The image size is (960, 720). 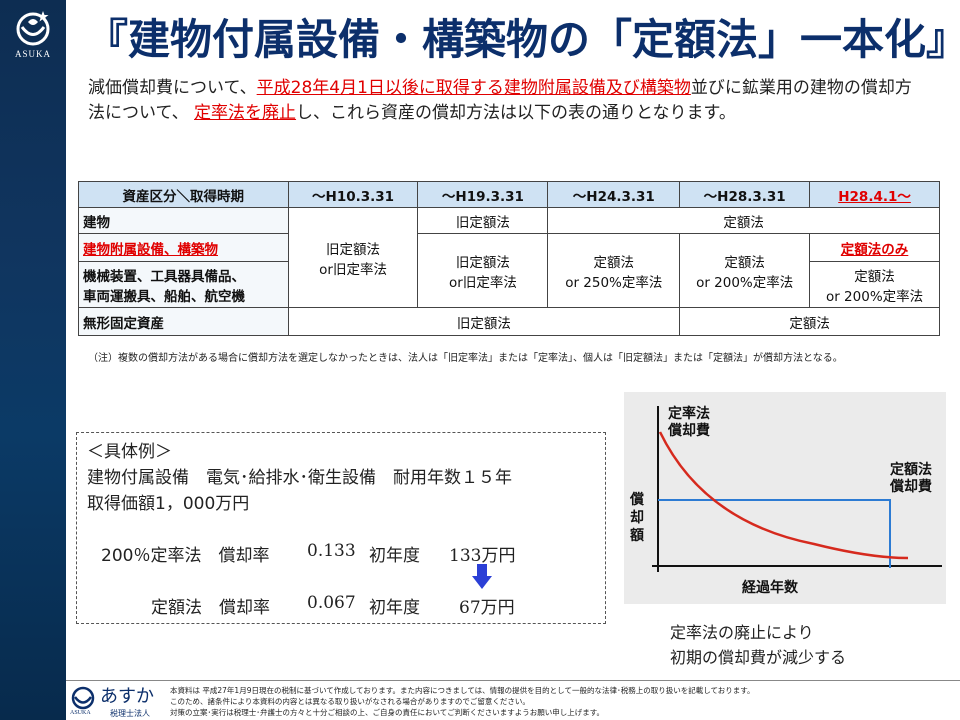 I want to click on table-header-period: ～H24.3.31, so click(x=614, y=194).